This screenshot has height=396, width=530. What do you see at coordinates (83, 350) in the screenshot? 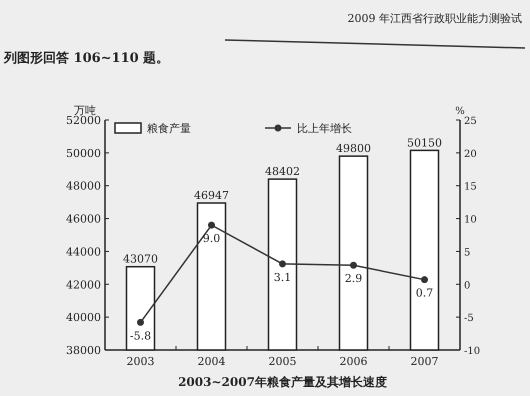
I see `y-tick-label: 38000` at bounding box center [83, 350].